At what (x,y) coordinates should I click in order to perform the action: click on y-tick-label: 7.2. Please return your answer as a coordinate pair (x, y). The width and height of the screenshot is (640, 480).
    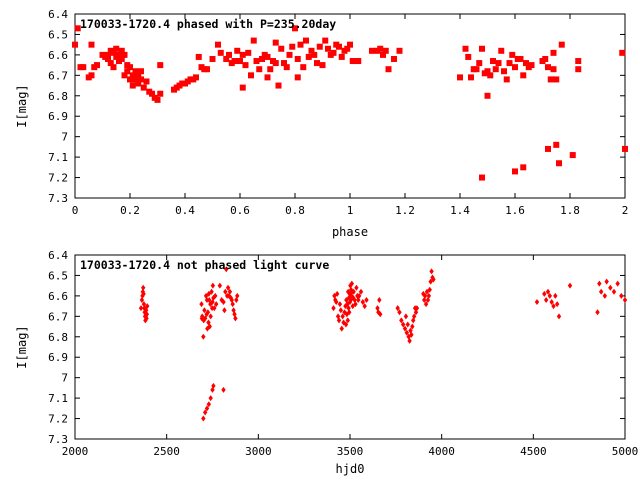
    Looking at the image, I should click on (58, 419).